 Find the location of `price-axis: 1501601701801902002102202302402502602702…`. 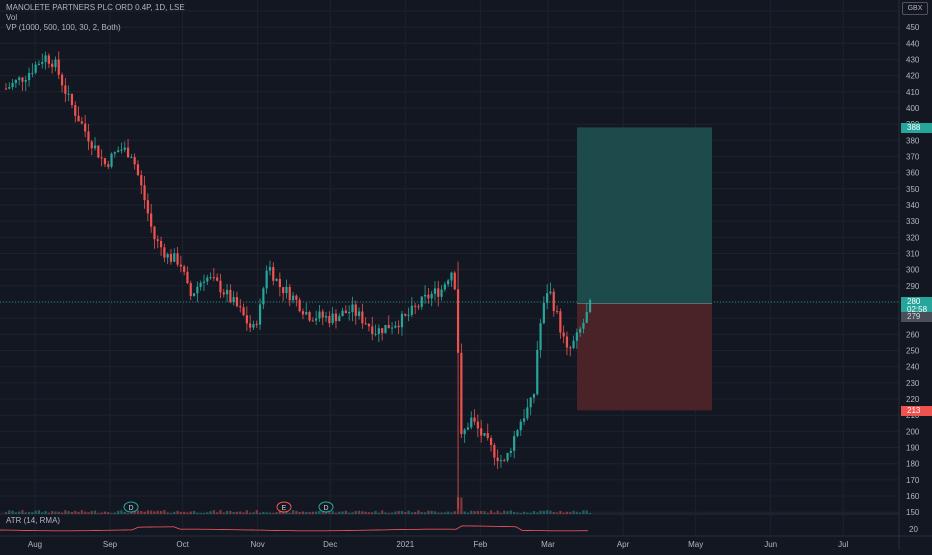

price-axis: 1501601701801902002102202302402502602702… is located at coordinates (913, 262).